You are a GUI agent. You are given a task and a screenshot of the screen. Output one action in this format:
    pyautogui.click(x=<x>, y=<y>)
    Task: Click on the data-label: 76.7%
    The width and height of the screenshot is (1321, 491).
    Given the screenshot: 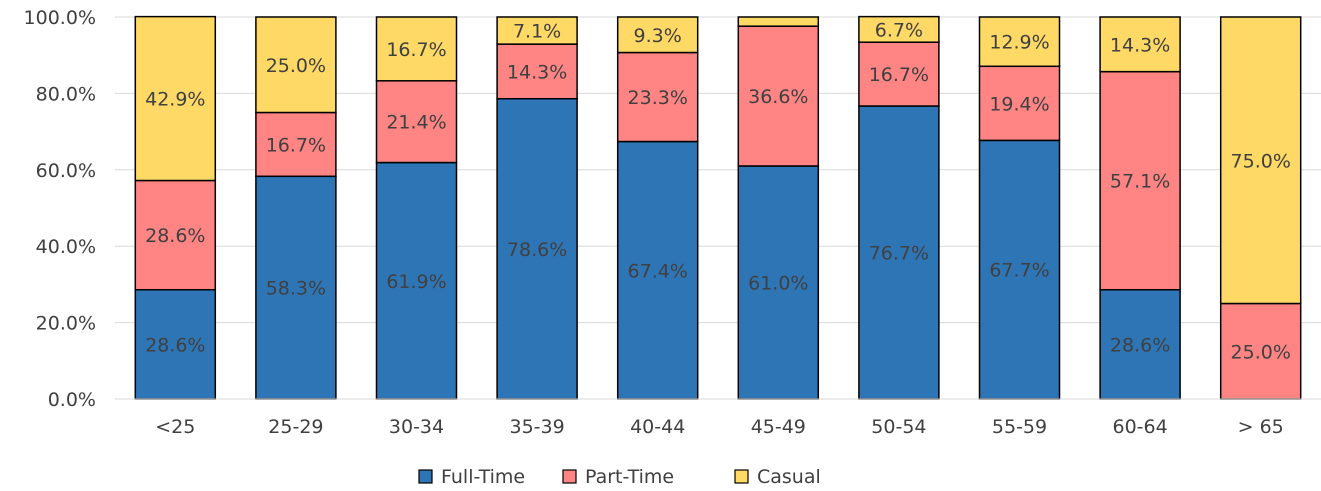 What is the action you would take?
    pyautogui.click(x=899, y=254)
    